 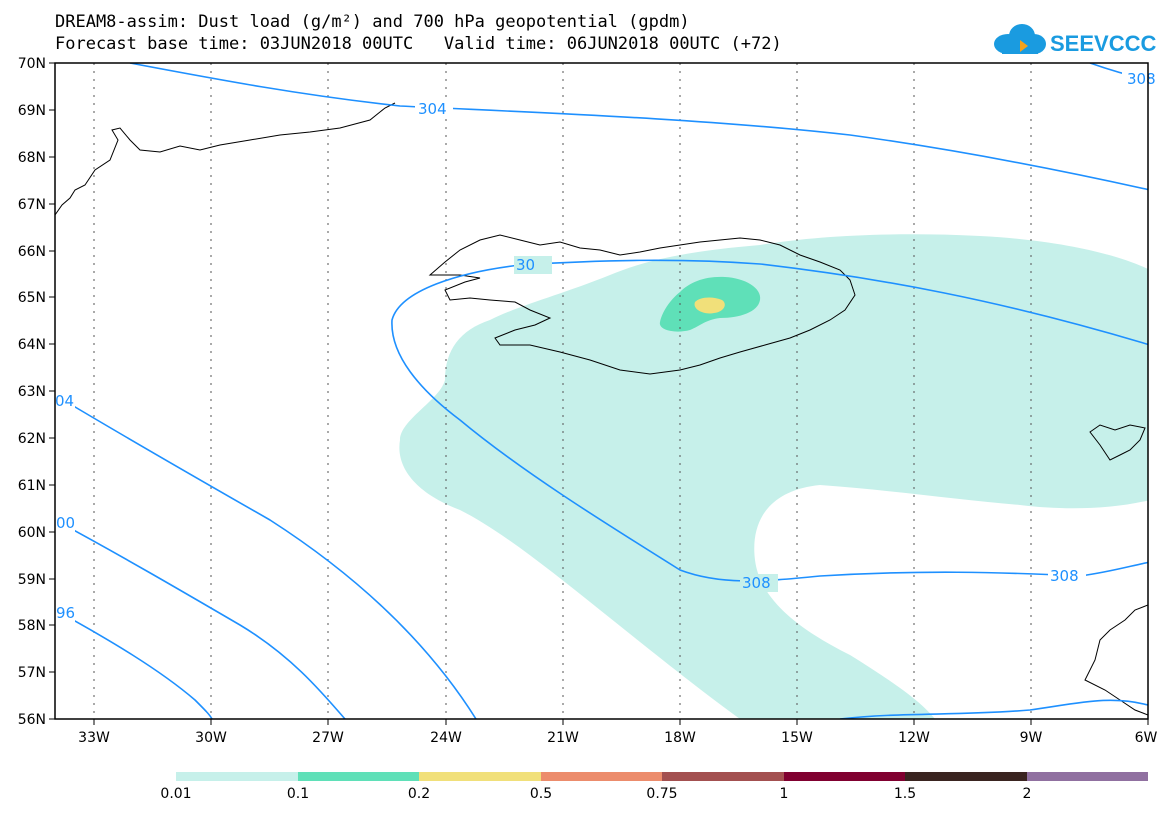 I want to click on lat-label: 69N, so click(x=32, y=111).